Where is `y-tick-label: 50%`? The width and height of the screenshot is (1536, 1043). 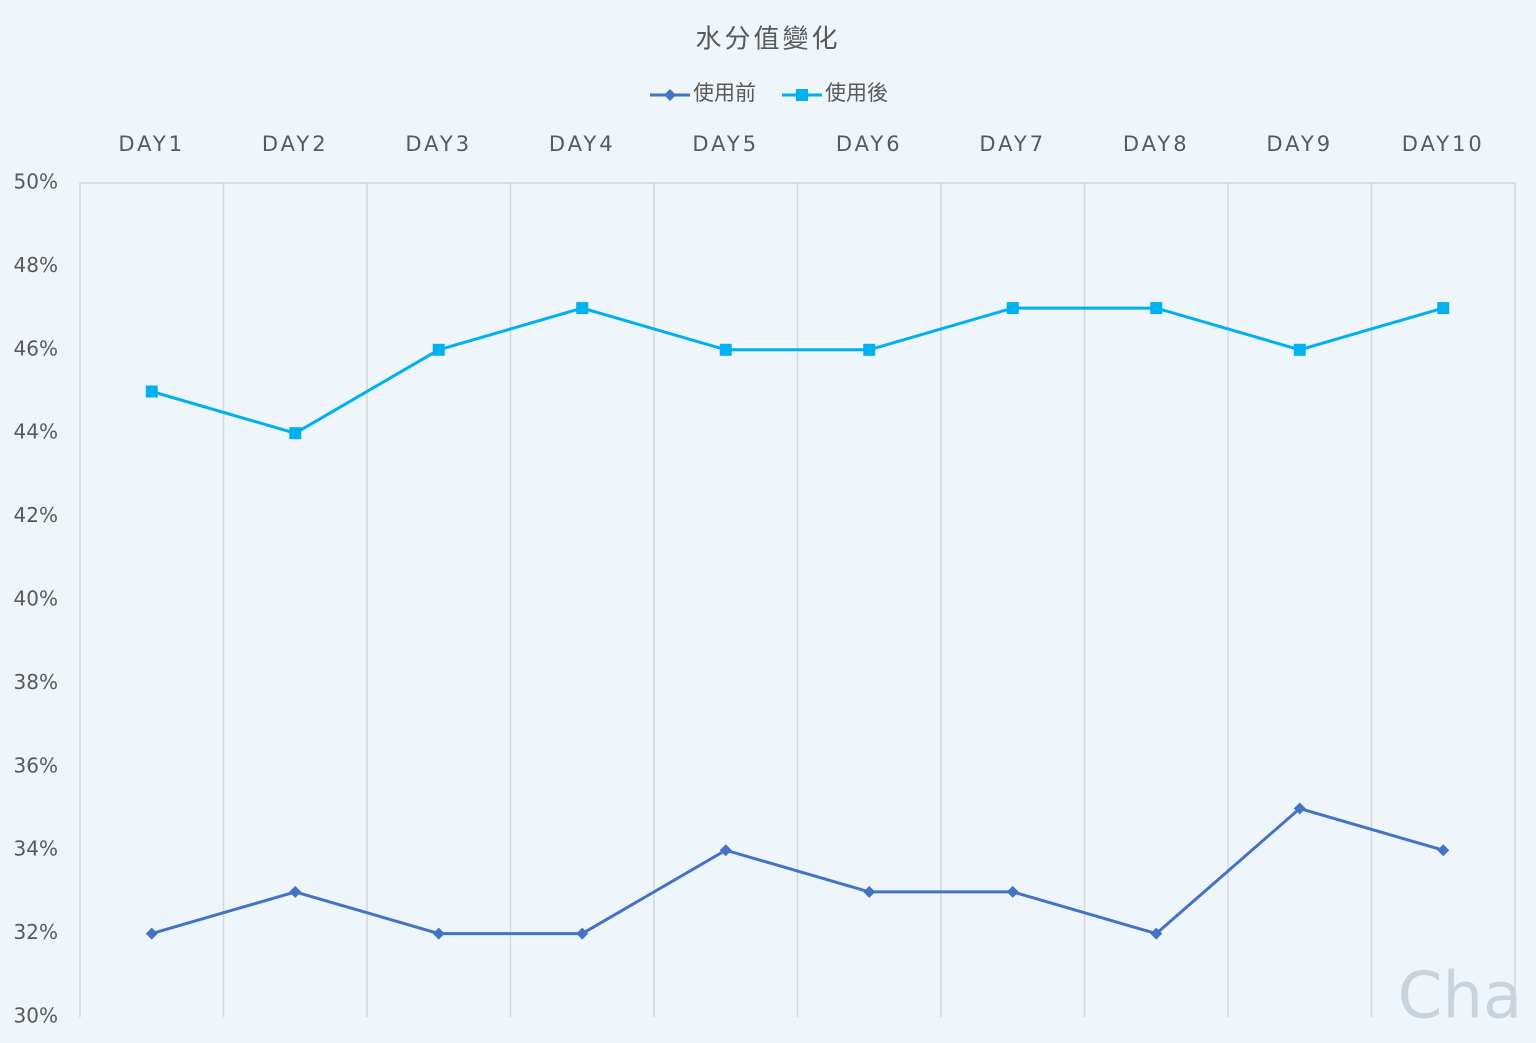 y-tick-label: 50% is located at coordinates (36, 182).